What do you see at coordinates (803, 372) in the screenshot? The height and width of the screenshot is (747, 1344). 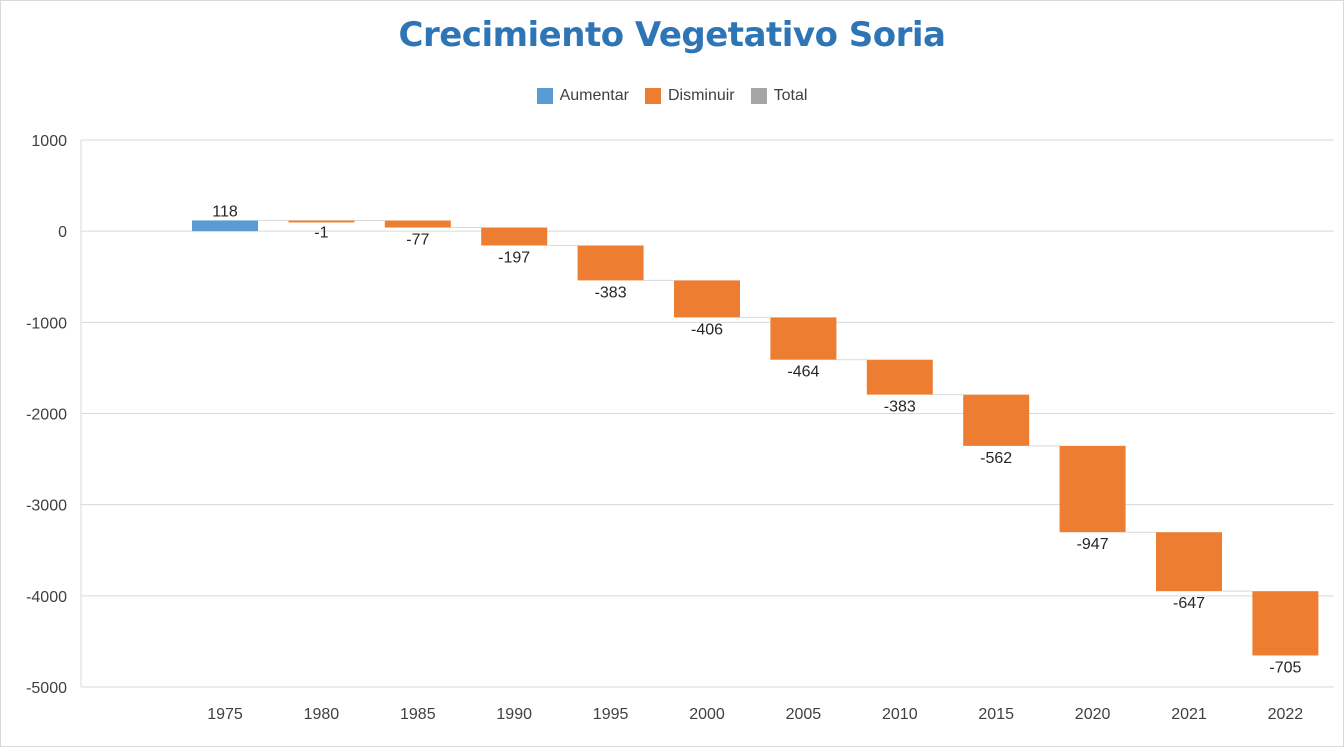 I see `data-label: -464` at bounding box center [803, 372].